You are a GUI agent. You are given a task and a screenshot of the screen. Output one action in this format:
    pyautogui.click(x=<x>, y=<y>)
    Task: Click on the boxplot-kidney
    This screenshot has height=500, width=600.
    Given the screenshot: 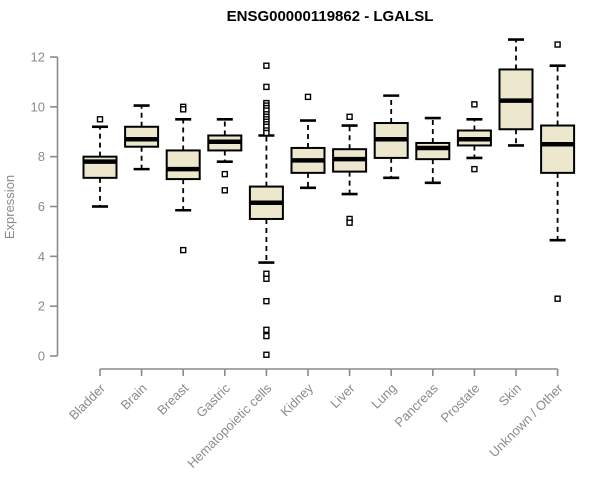 What is the action you would take?
    pyautogui.click(x=308, y=141)
    